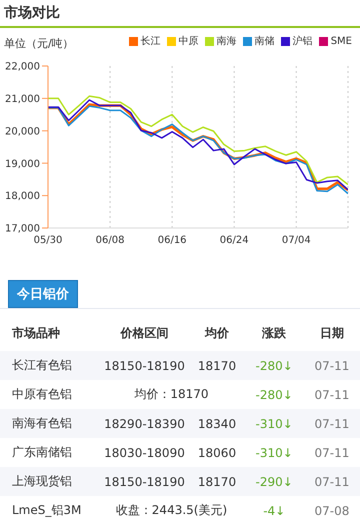  What do you see at coordinates (188, 41) in the screenshot?
I see `legend-label: 中原` at bounding box center [188, 41].